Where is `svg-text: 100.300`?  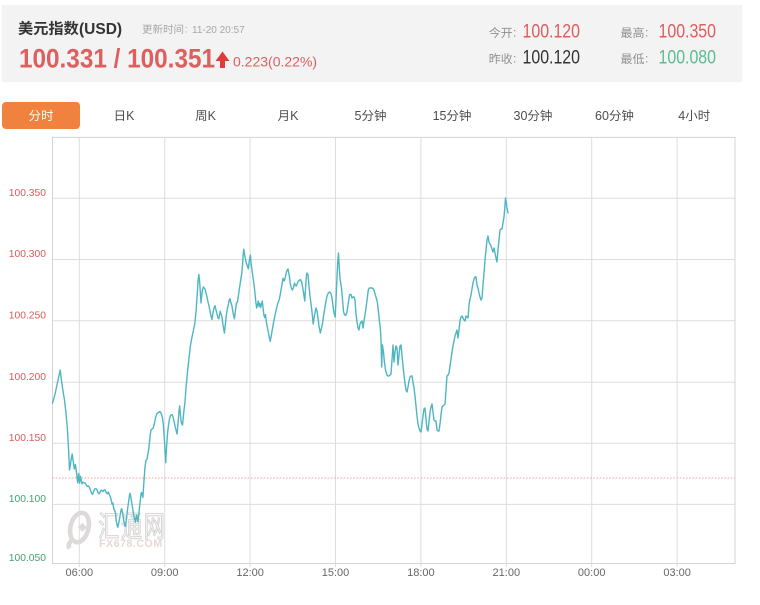
svg-text: 100.300 is located at coordinates (27, 254).